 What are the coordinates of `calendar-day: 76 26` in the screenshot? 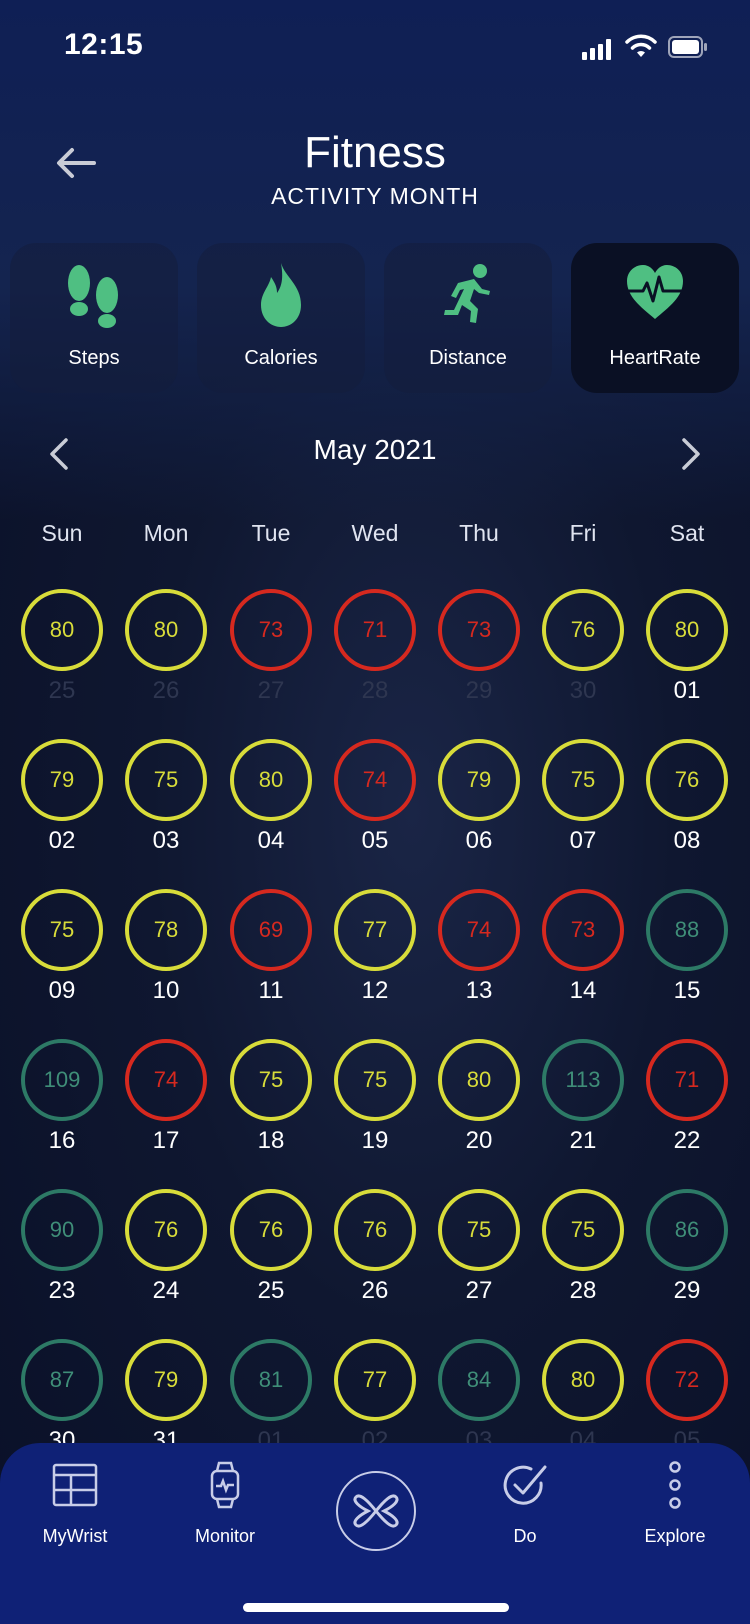 It's located at (375, 1254).